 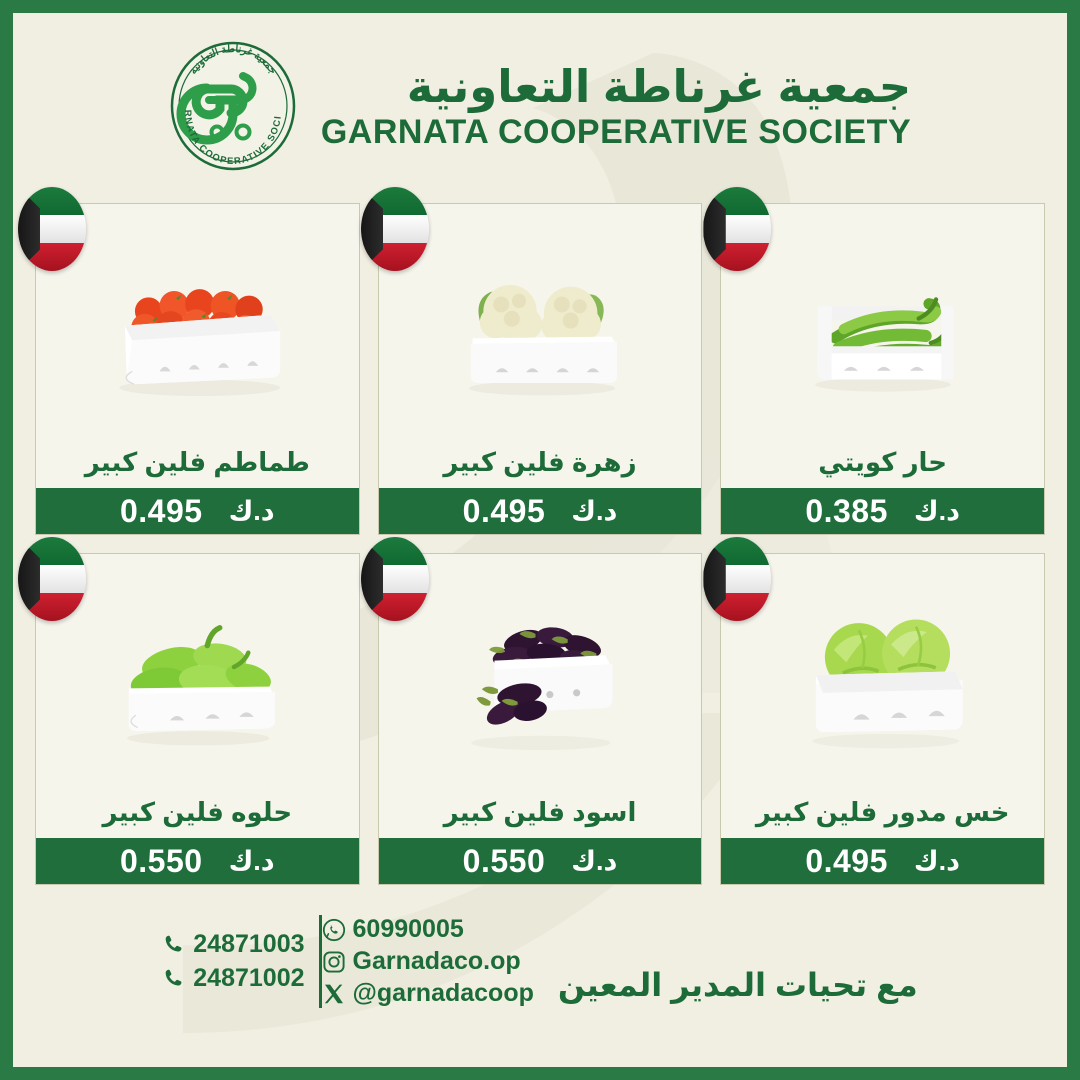 I want to click on phone-contacts: 24871003 24871002, so click(x=233, y=961).